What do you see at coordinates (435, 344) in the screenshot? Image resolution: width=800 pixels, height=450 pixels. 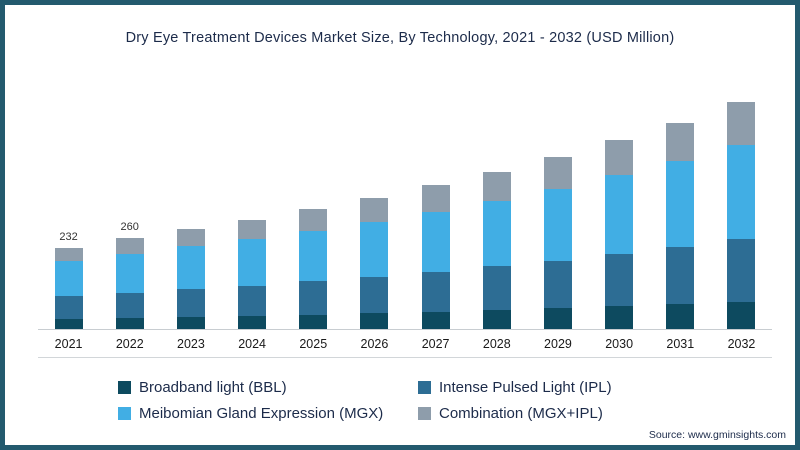 I see `x-axis-tick-label: 2027` at bounding box center [435, 344].